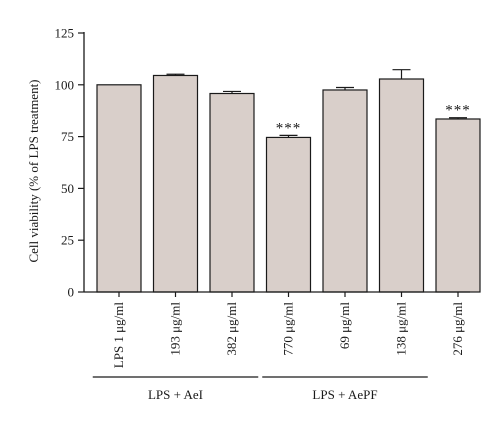  What do you see at coordinates (344, 325) in the screenshot?
I see `category-label-5: 69 μg/ml` at bounding box center [344, 325].